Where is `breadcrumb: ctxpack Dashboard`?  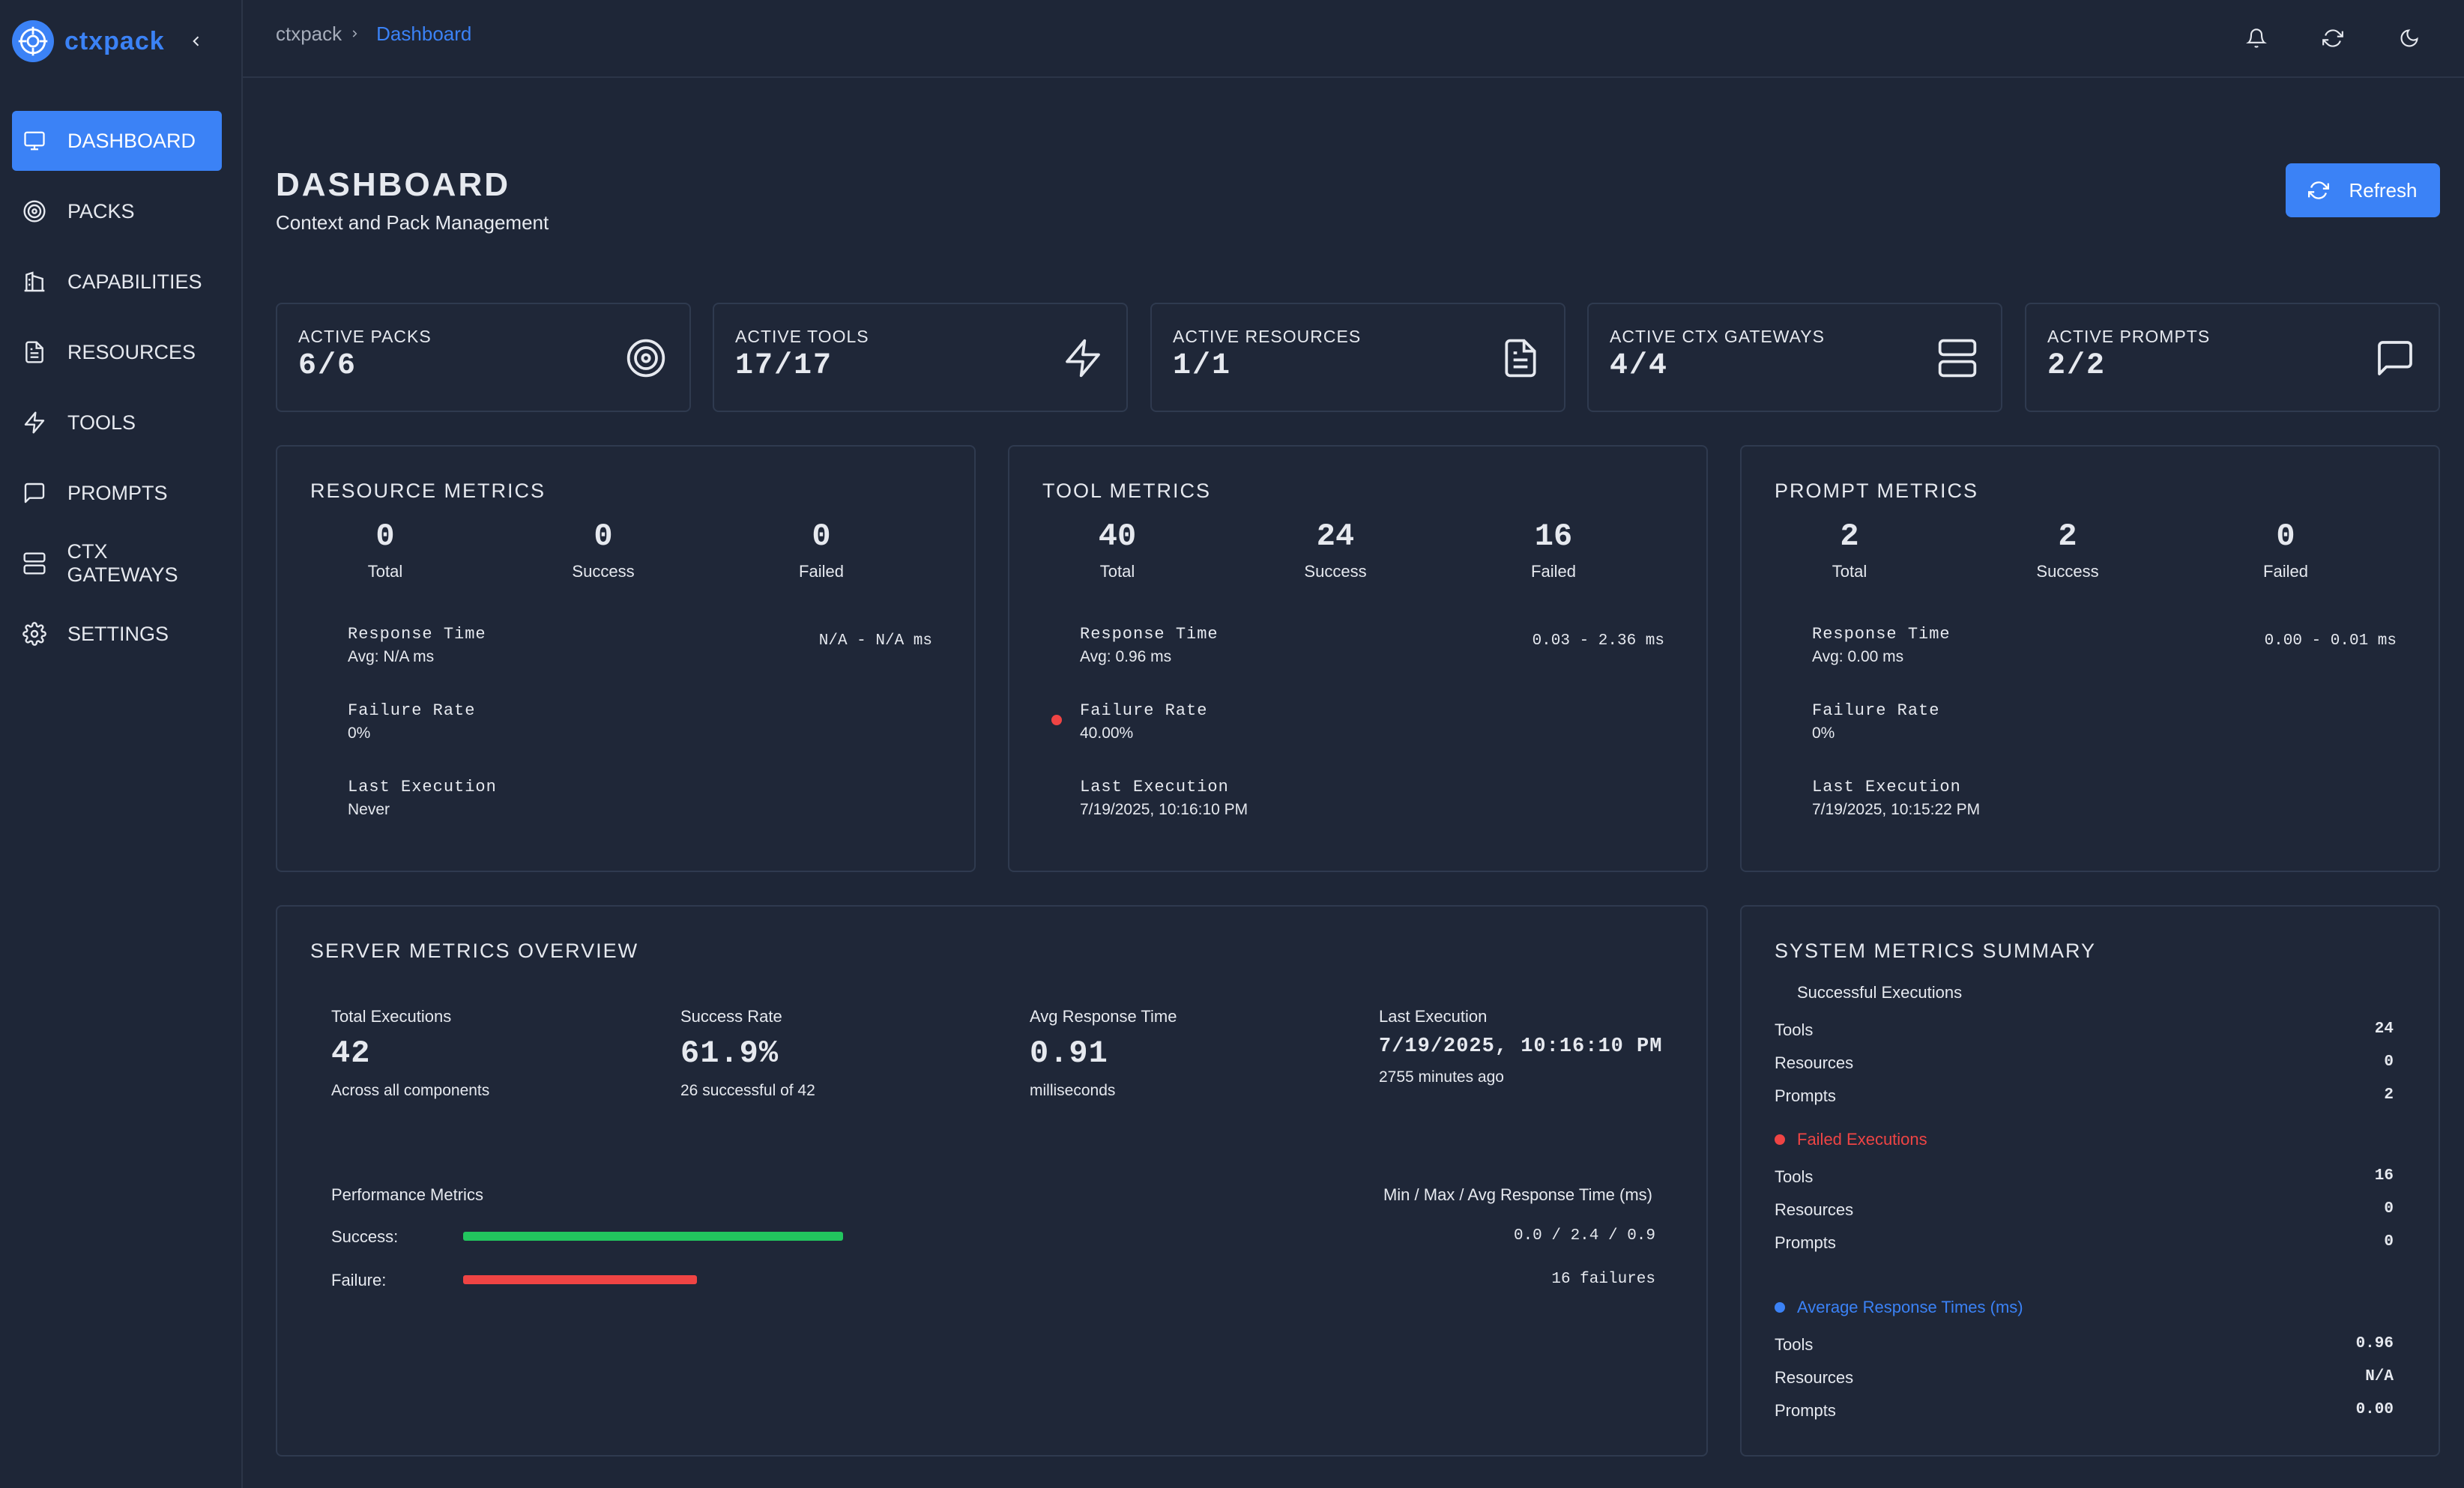 breadcrumb: ctxpack Dashboard is located at coordinates (373, 34).